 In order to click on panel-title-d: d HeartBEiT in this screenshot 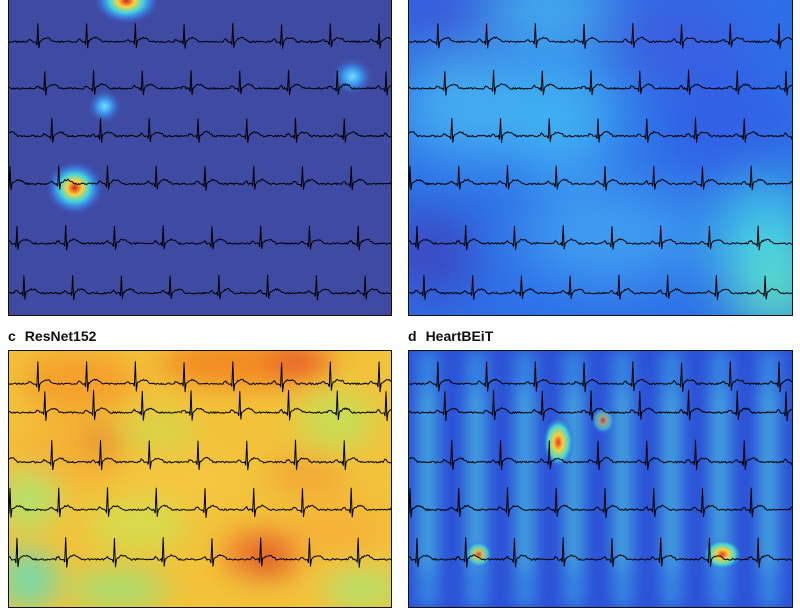, I will do `click(450, 336)`.